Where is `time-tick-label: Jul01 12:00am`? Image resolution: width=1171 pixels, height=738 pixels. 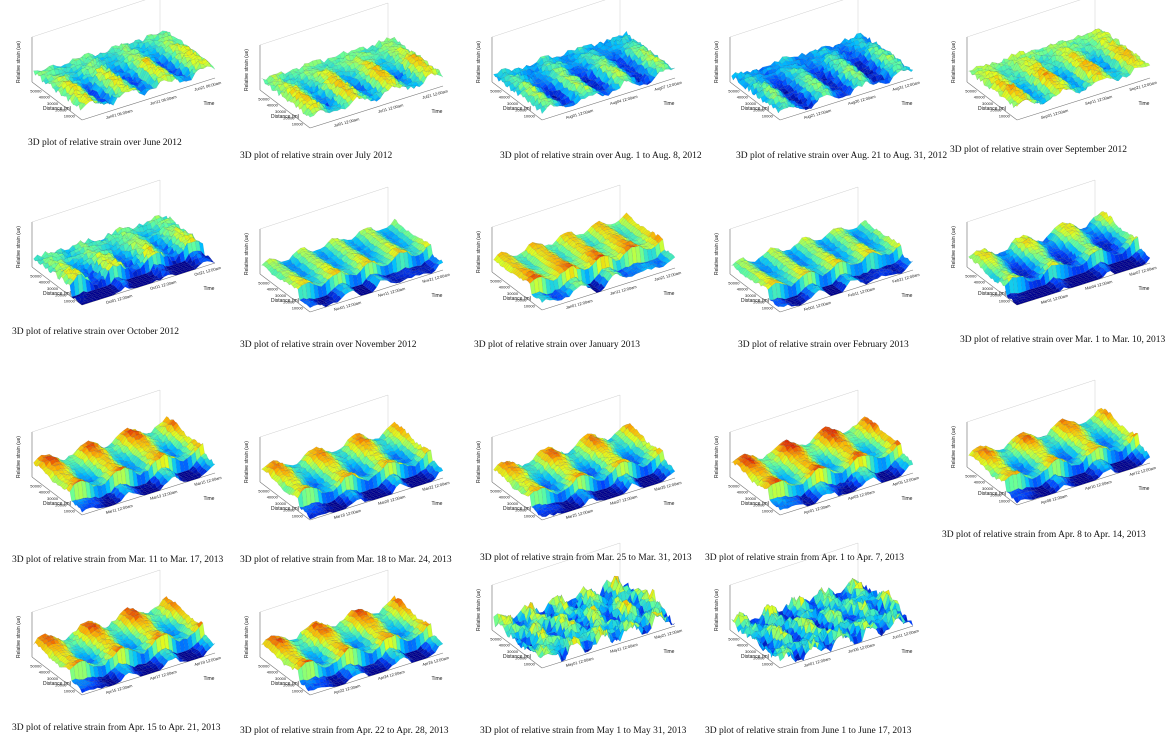
time-tick-label: Jul01 12:00am is located at coordinates (346, 122).